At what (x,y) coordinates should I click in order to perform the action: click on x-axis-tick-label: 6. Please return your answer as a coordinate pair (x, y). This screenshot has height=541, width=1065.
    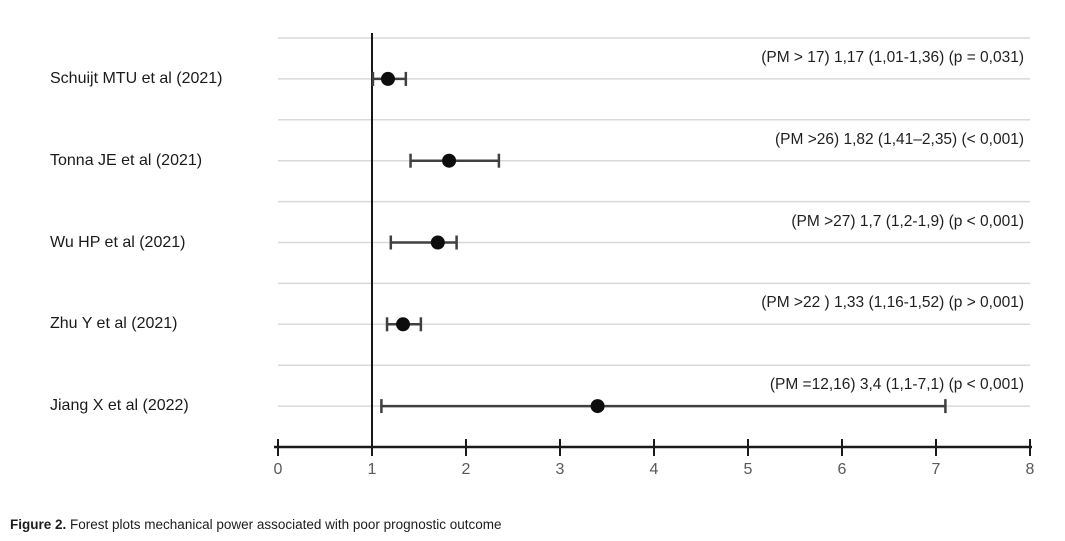
    Looking at the image, I should click on (842, 469).